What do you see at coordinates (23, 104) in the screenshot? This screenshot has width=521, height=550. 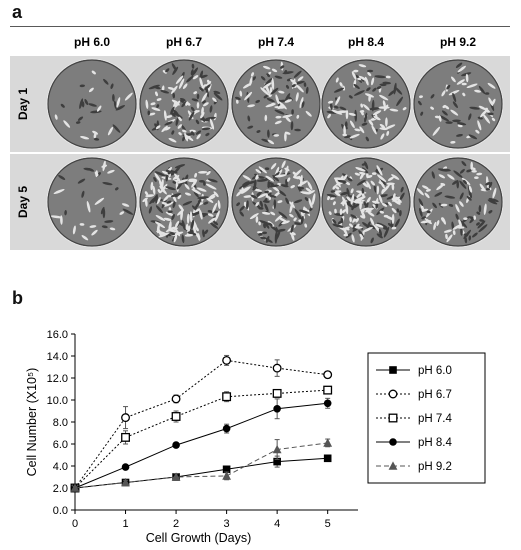 I see `row-label: Day 1` at bounding box center [23, 104].